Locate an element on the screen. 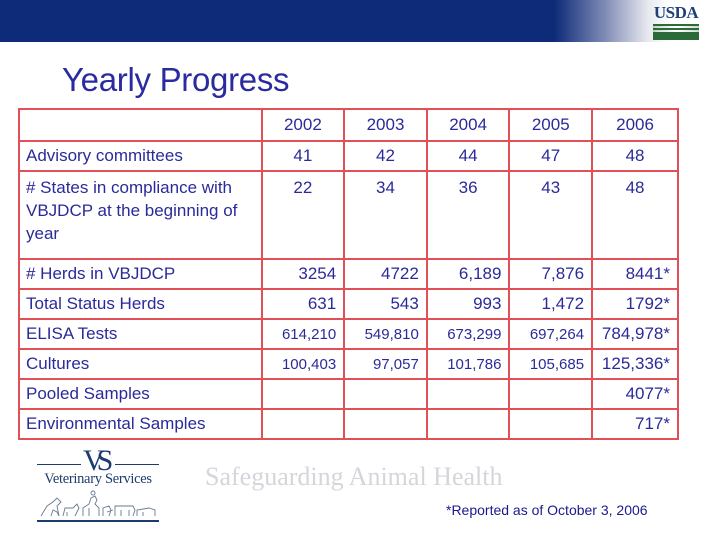 The height and width of the screenshot is (540, 720). table-cell: 22 is located at coordinates (303, 215).